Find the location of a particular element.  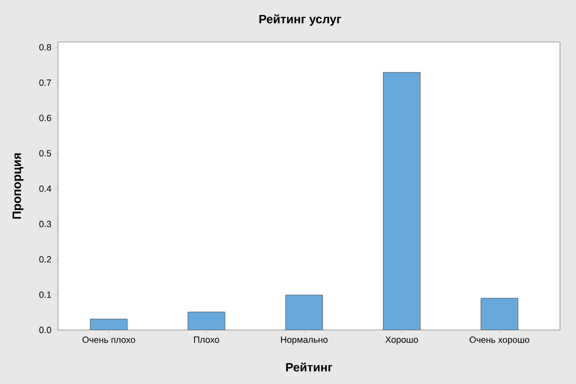

y-axis-title: Пропорция is located at coordinates (18, 186).